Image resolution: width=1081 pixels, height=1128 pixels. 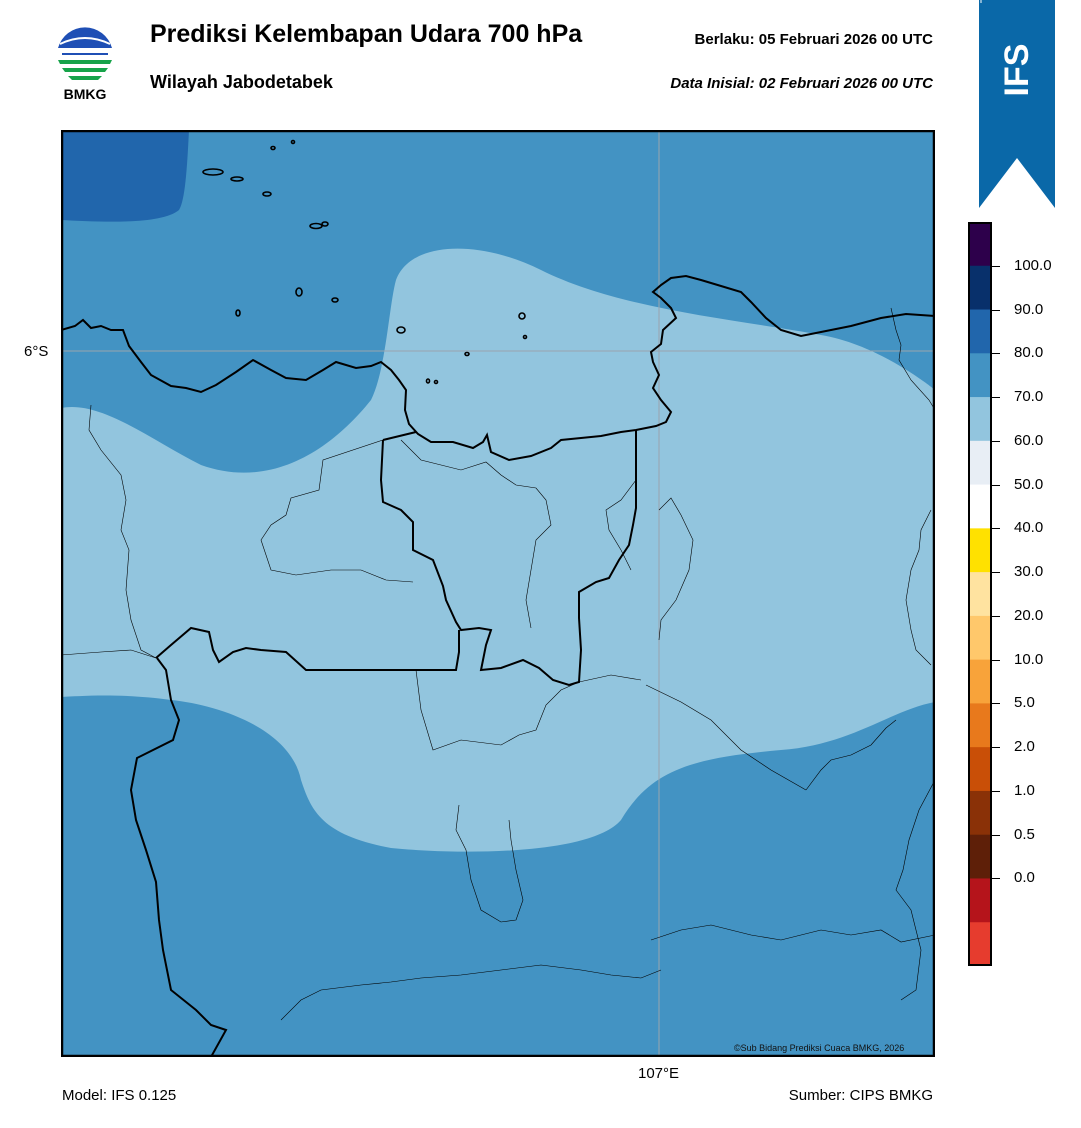 I want to click on province-boundary-south, so click(x=307, y=648).